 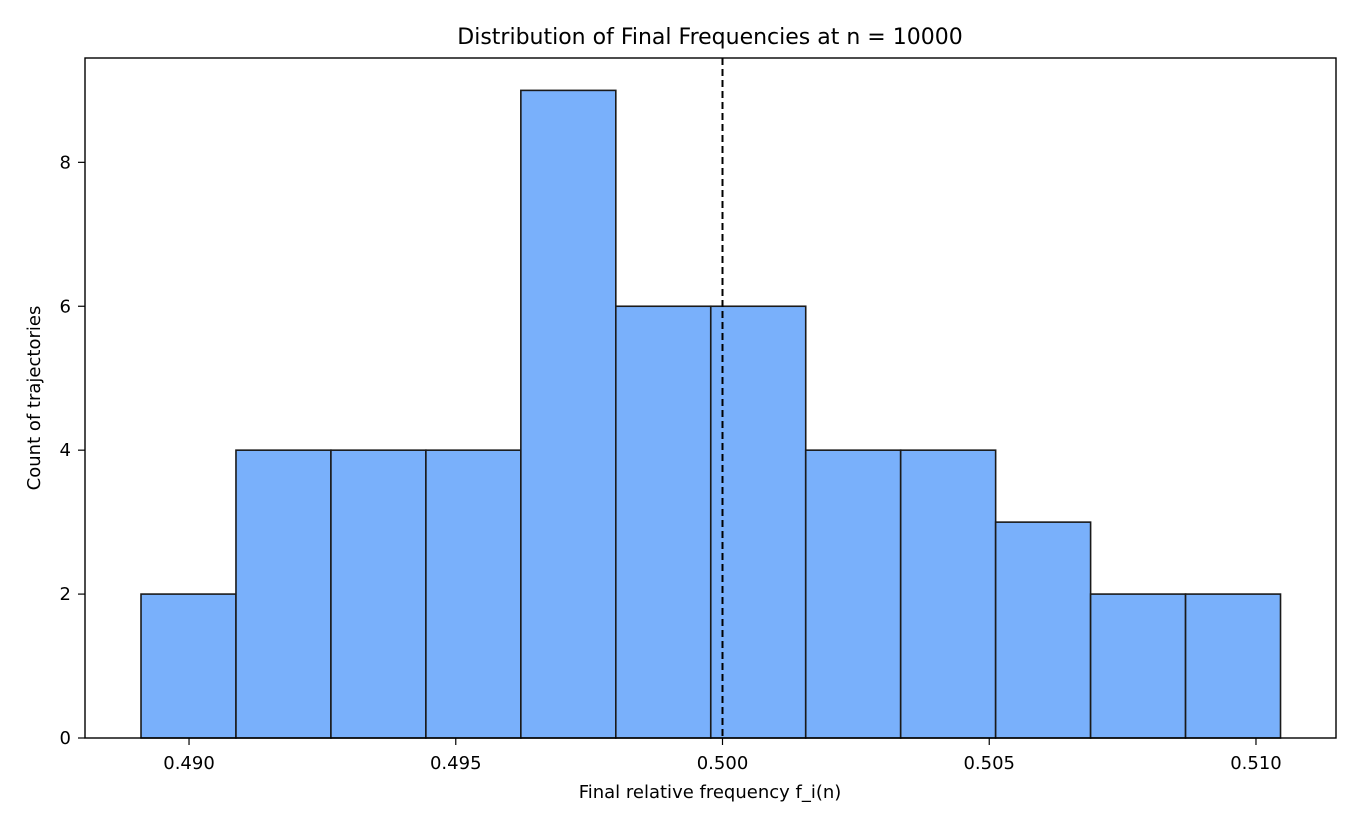 What do you see at coordinates (456, 763) in the screenshot?
I see `x-tick-label: 0.495` at bounding box center [456, 763].